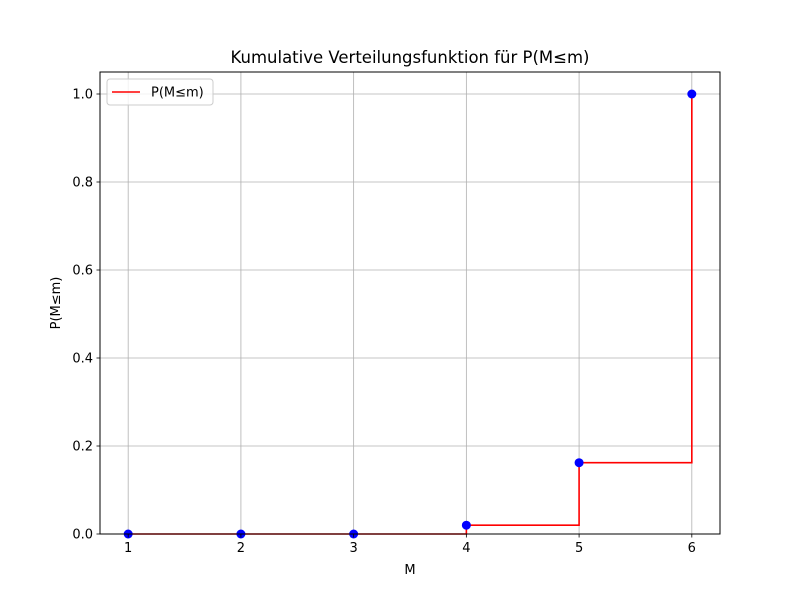 This screenshot has width=800, height=604. I want to click on y-tick-label: 0.0, so click(82, 535).